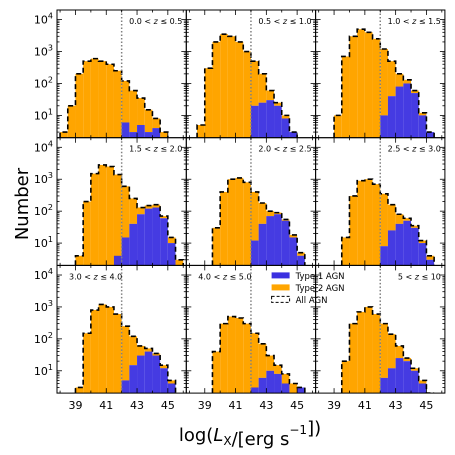 The width and height of the screenshot is (455, 455). I want to click on x-axis-title: log(LX/[erg s−1]), so click(250, 434).